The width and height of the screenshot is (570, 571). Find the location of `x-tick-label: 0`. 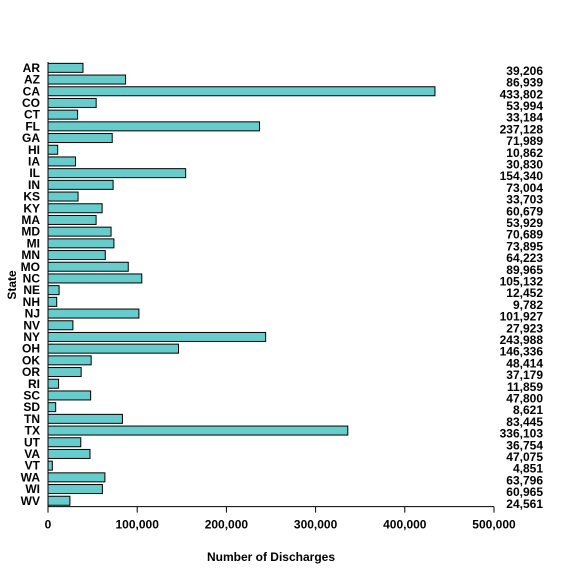

x-tick-label: 0 is located at coordinates (48, 525).